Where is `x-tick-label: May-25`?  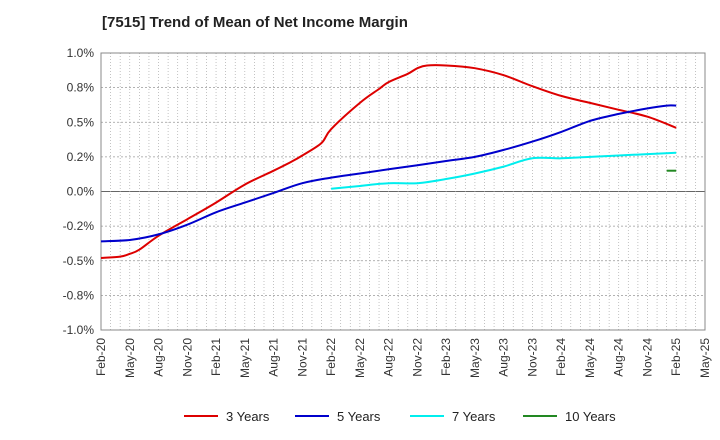 x-tick-label: May-25 is located at coordinates (705, 358).